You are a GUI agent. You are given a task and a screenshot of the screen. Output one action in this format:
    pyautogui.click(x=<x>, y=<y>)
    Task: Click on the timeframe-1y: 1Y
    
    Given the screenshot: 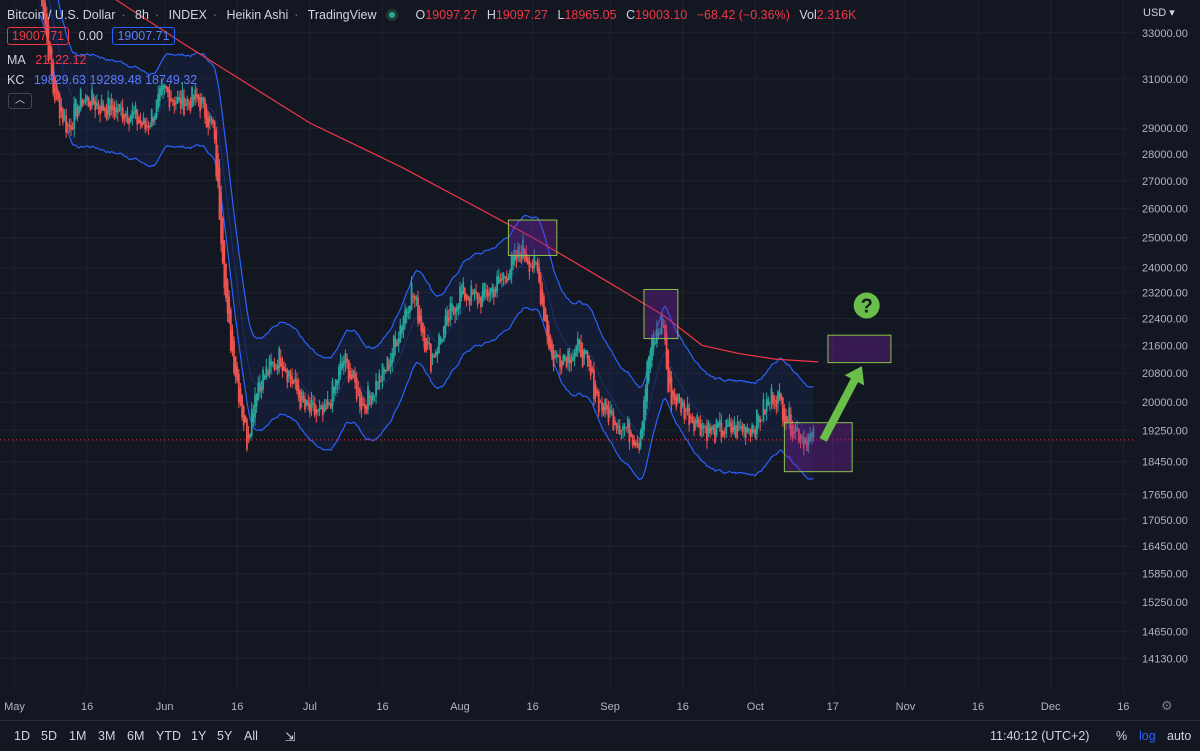 What is the action you would take?
    pyautogui.click(x=199, y=736)
    